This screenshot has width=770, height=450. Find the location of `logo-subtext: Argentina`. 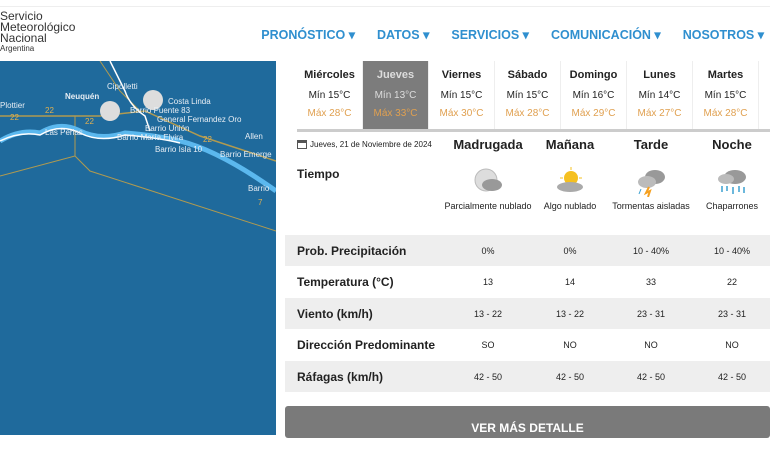

logo-subtext: Argentina is located at coordinates (17, 48).